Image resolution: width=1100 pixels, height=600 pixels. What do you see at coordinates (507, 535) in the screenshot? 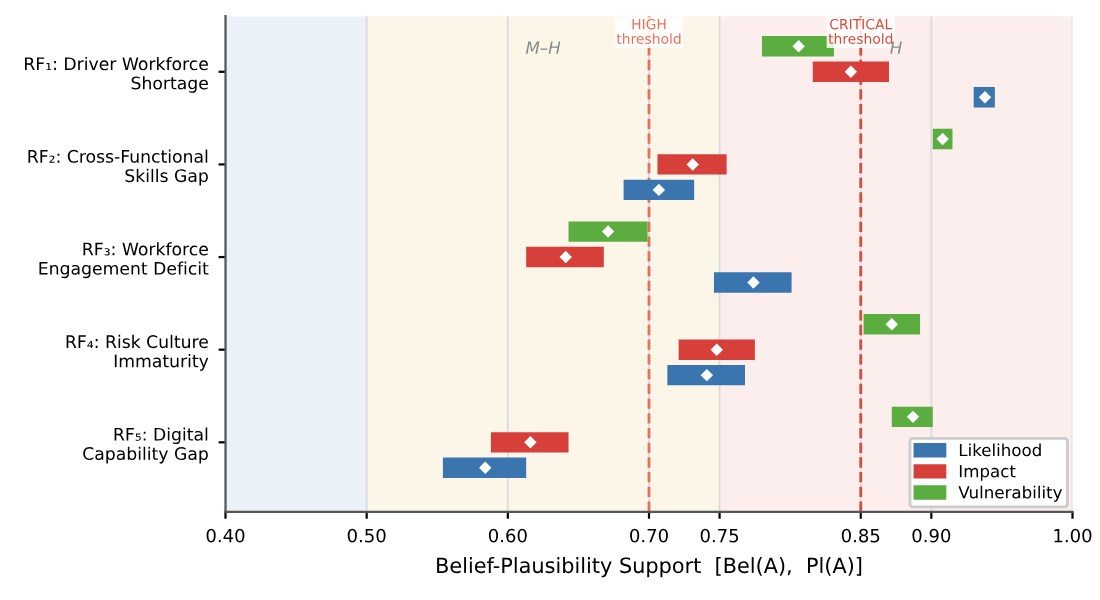
I see `x-tick-label: 0.60` at bounding box center [507, 535].